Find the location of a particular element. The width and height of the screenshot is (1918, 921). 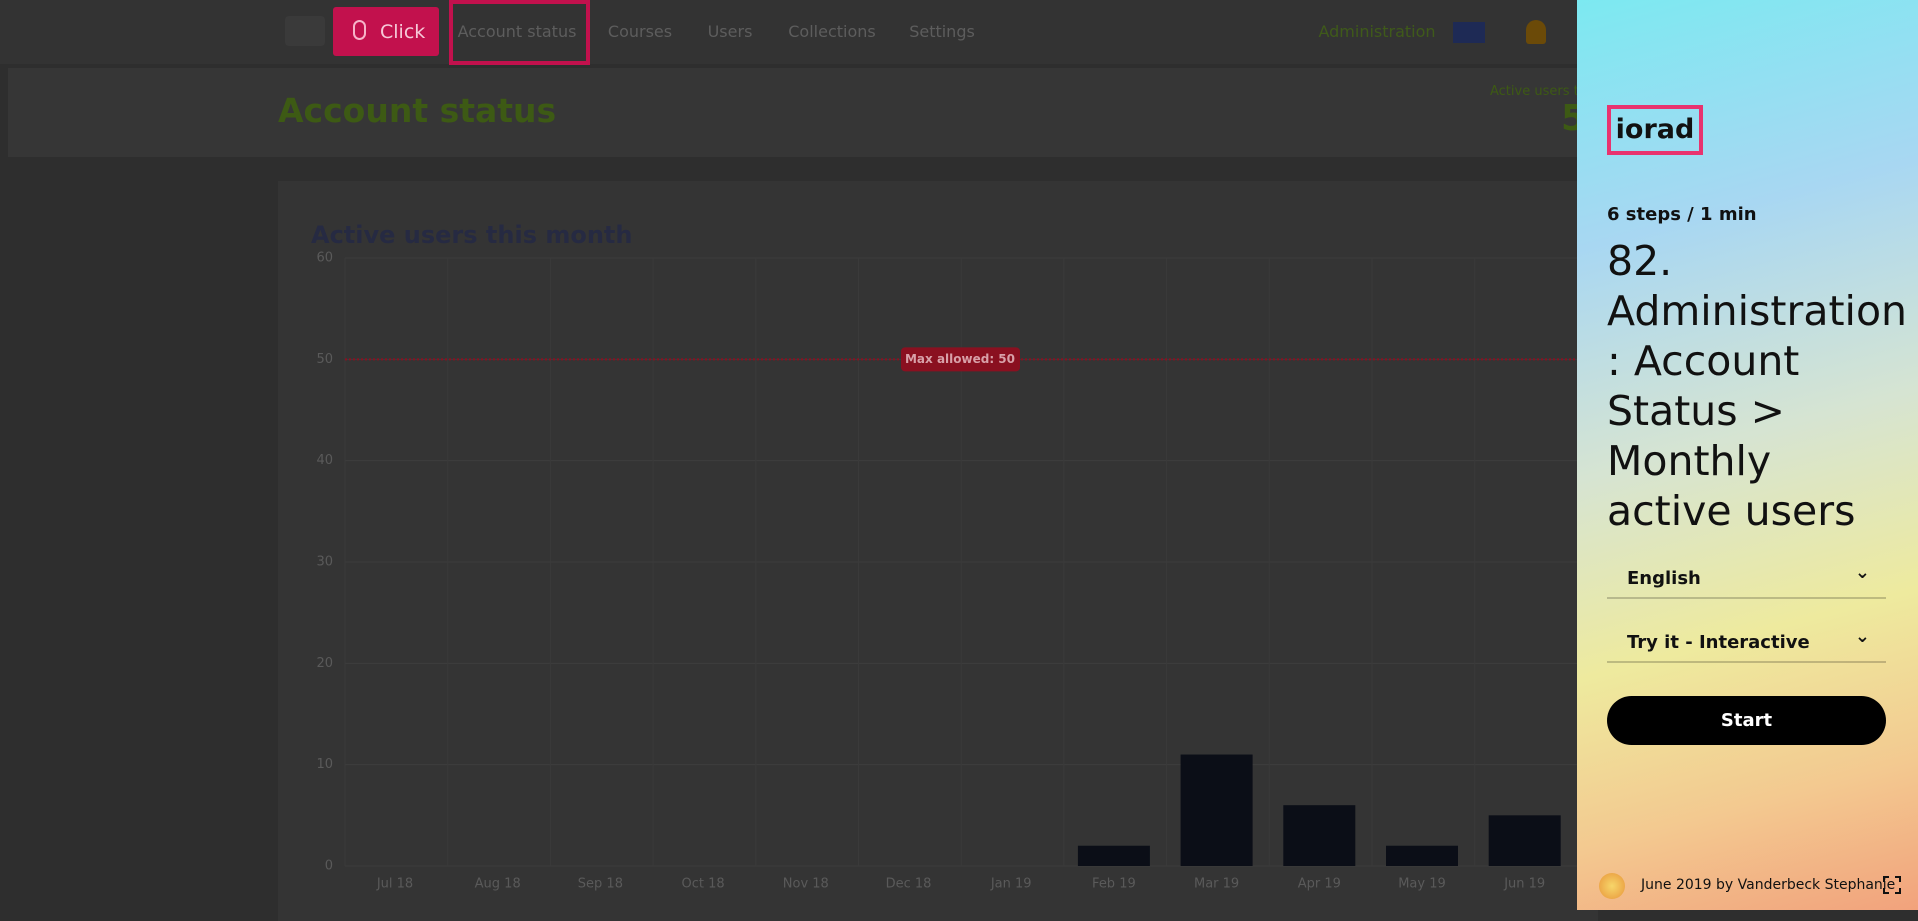

logo: iorad is located at coordinates (1655, 130).